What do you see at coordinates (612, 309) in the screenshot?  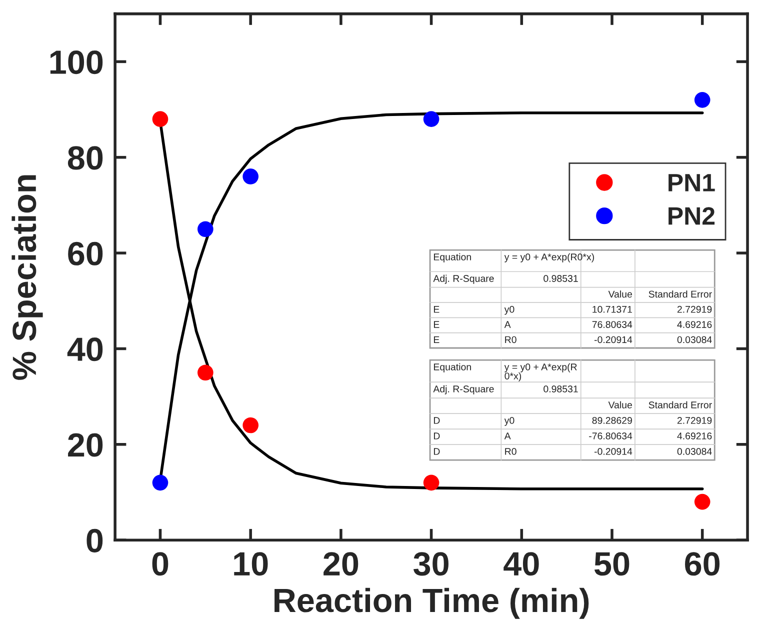 I see `annotation: 10.71371` at bounding box center [612, 309].